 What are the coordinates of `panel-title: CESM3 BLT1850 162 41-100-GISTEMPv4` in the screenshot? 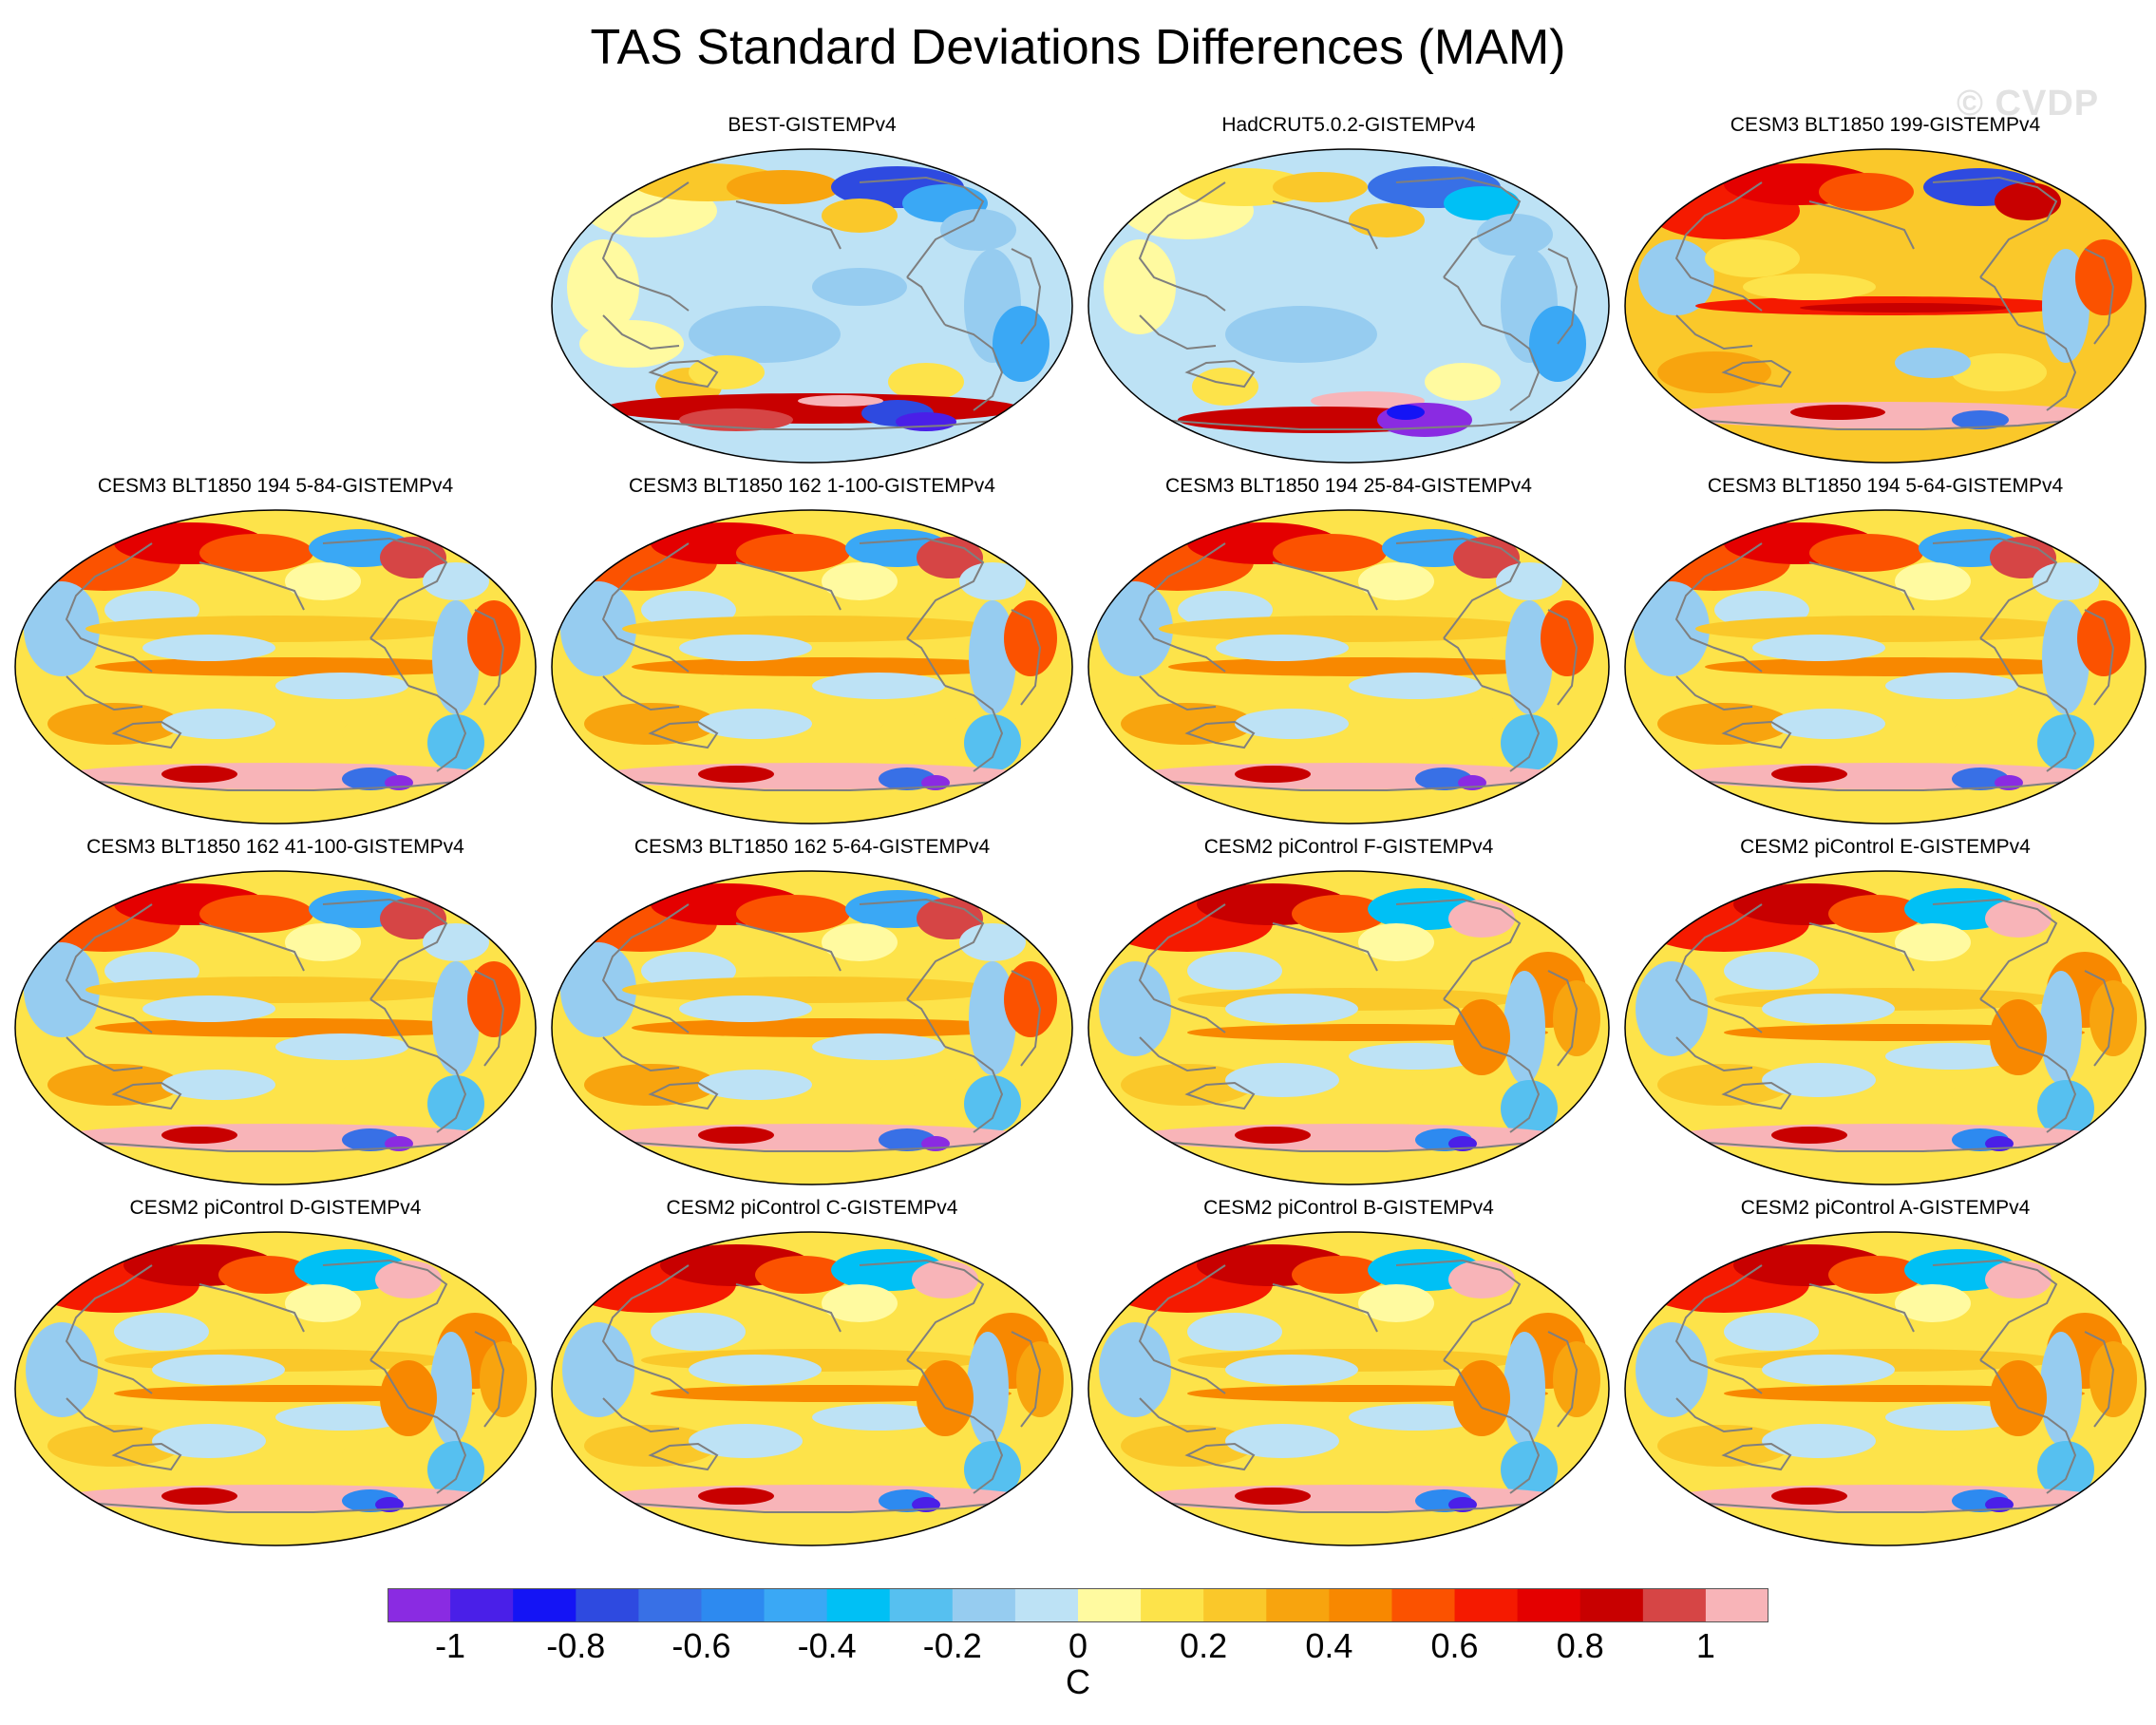 It's located at (275, 847).